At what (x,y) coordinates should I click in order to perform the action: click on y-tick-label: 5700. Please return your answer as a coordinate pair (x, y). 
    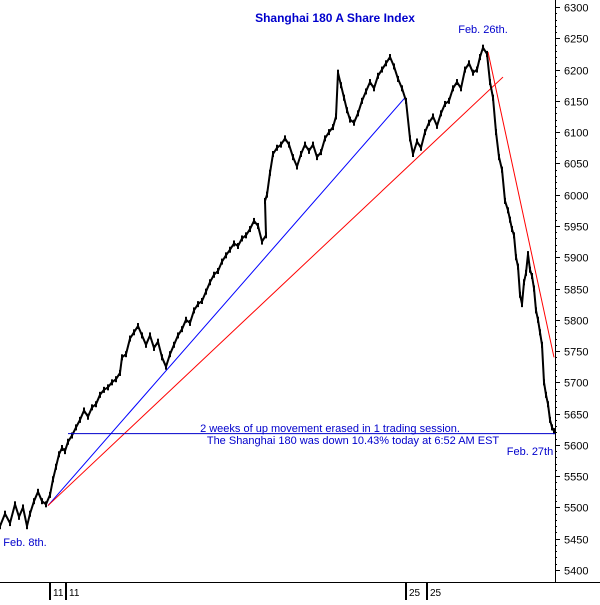
    Looking at the image, I should click on (576, 384).